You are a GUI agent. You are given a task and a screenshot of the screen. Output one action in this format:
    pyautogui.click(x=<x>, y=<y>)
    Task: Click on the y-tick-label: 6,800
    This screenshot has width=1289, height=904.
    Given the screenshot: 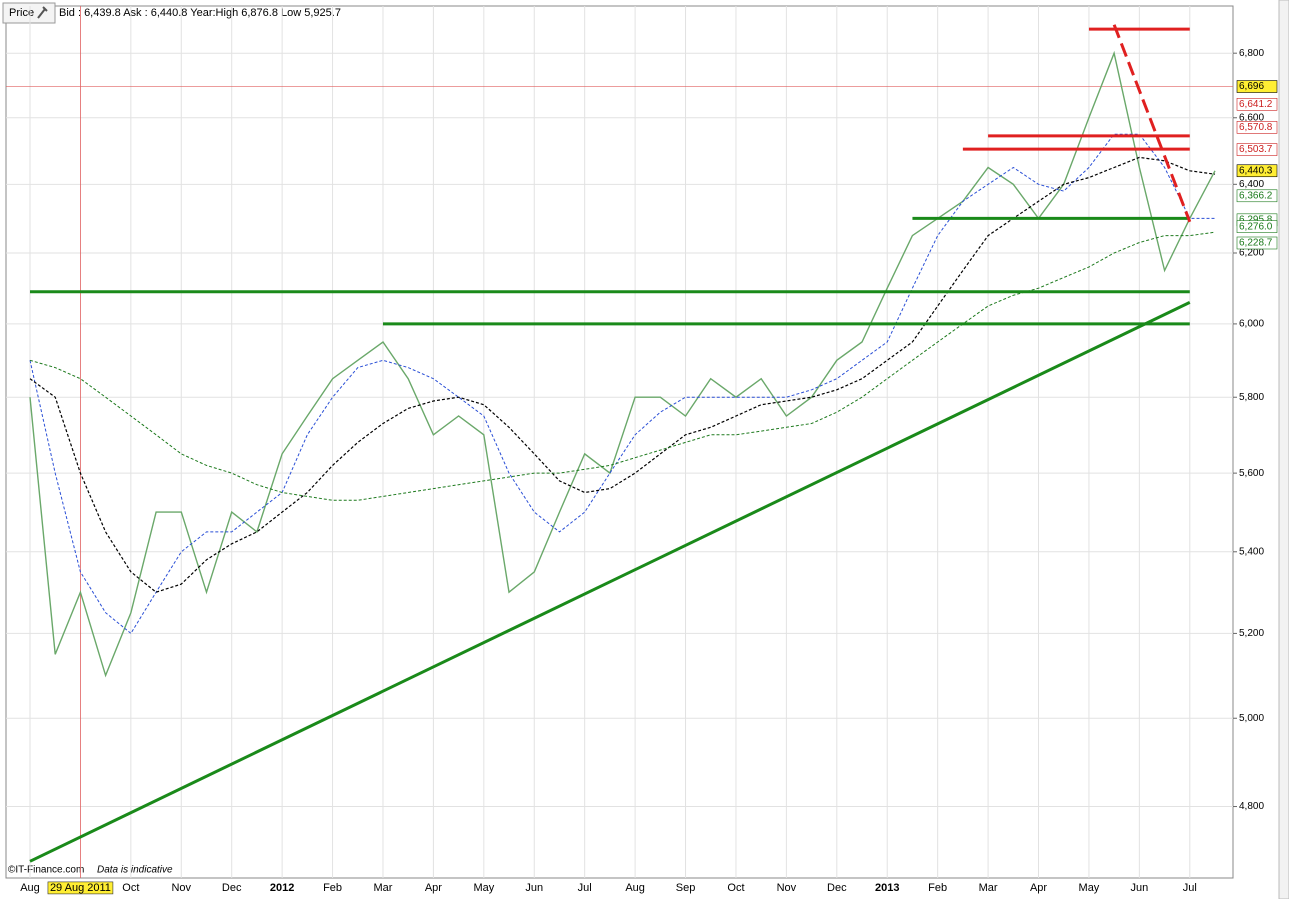 What is the action you would take?
    pyautogui.click(x=1251, y=53)
    